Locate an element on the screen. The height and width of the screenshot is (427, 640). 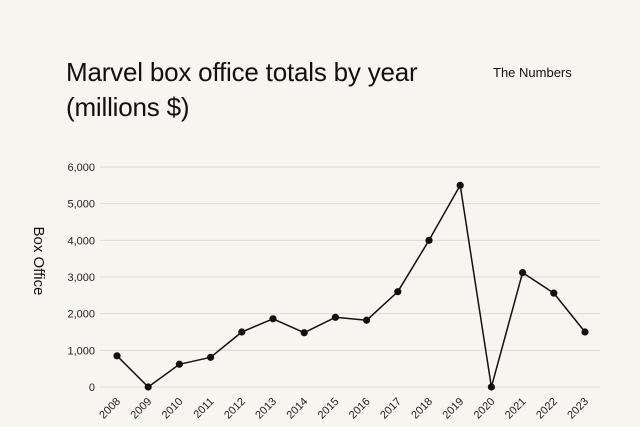
x-tick-label: 2019 is located at coordinates (454, 409).